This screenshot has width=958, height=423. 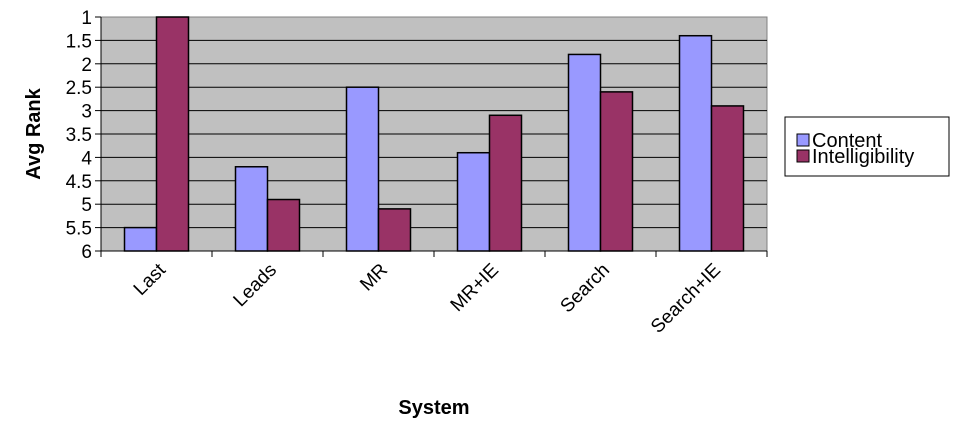 I want to click on y-tick-label: 1, so click(x=86, y=18).